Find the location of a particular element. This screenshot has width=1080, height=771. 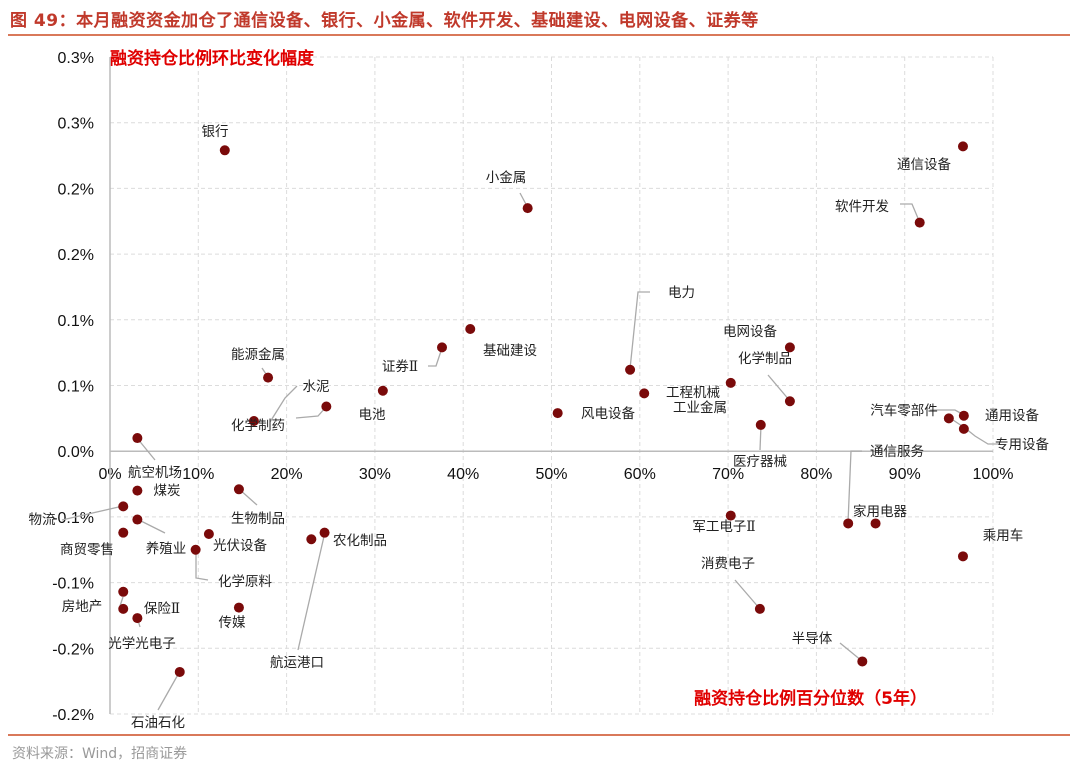

x-tick-label: 60% is located at coordinates (640, 474).